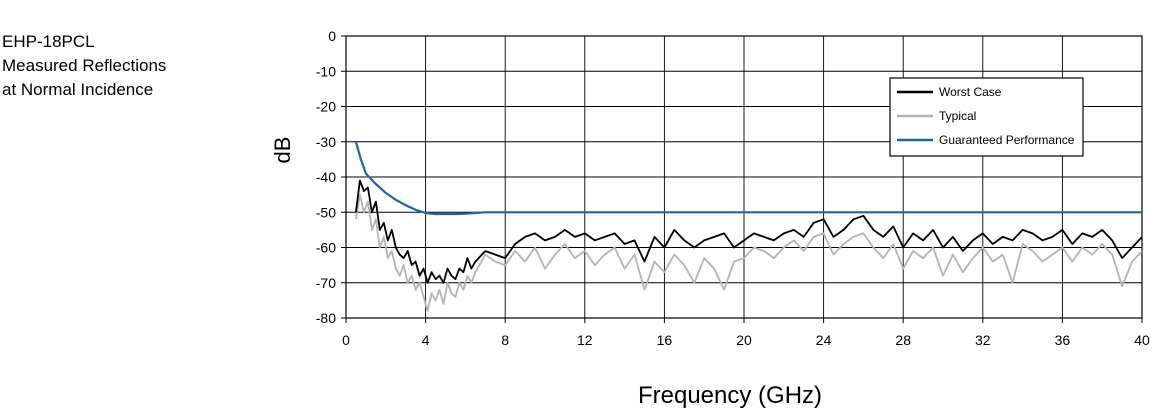  What do you see at coordinates (282, 150) in the screenshot?
I see `y-axis-label: dB` at bounding box center [282, 150].